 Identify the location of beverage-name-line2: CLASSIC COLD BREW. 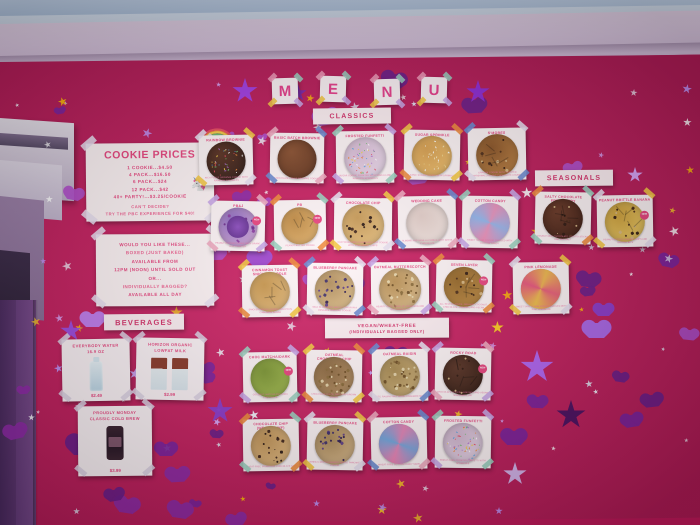
(114, 418).